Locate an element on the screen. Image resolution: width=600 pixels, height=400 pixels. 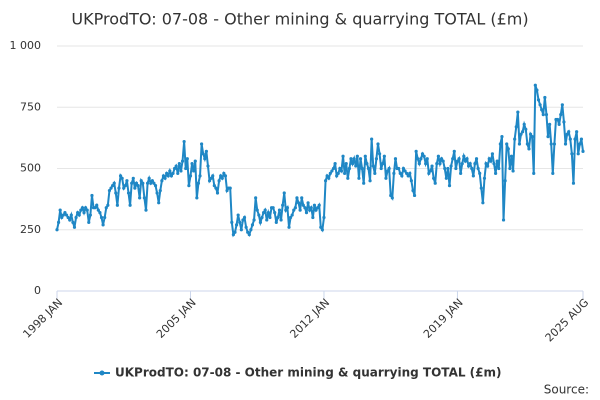
x-tick-label: 2019 JAN is located at coordinates (443, 318).